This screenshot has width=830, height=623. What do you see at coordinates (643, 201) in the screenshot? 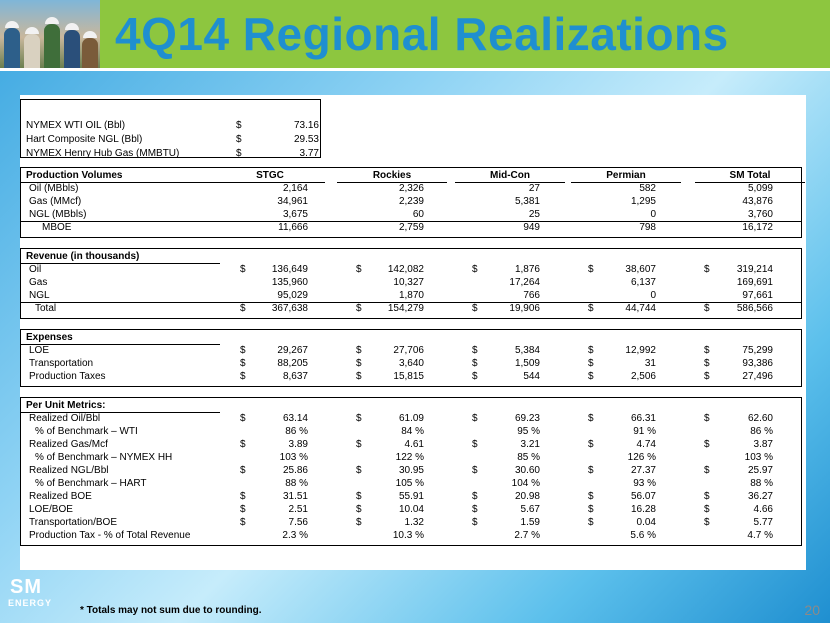
I see `cell-value: 1,295` at bounding box center [643, 201].